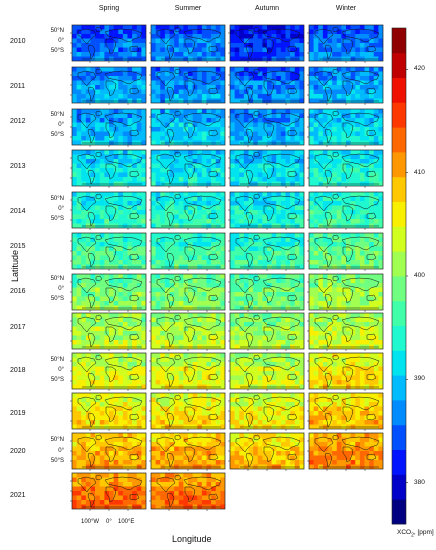 The height and width of the screenshot is (550, 436). I want to click on lat-tick-50n-2012: 50°N, so click(57, 115).